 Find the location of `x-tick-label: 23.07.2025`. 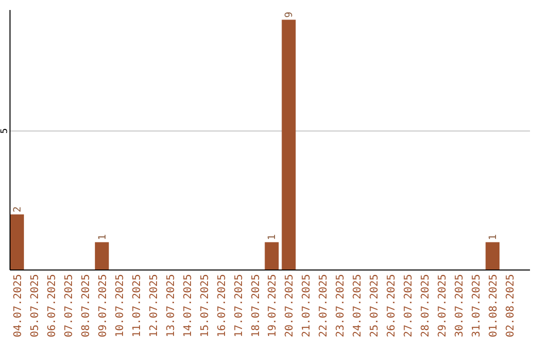

x-tick-label: 23.07.2025 is located at coordinates (340, 306).